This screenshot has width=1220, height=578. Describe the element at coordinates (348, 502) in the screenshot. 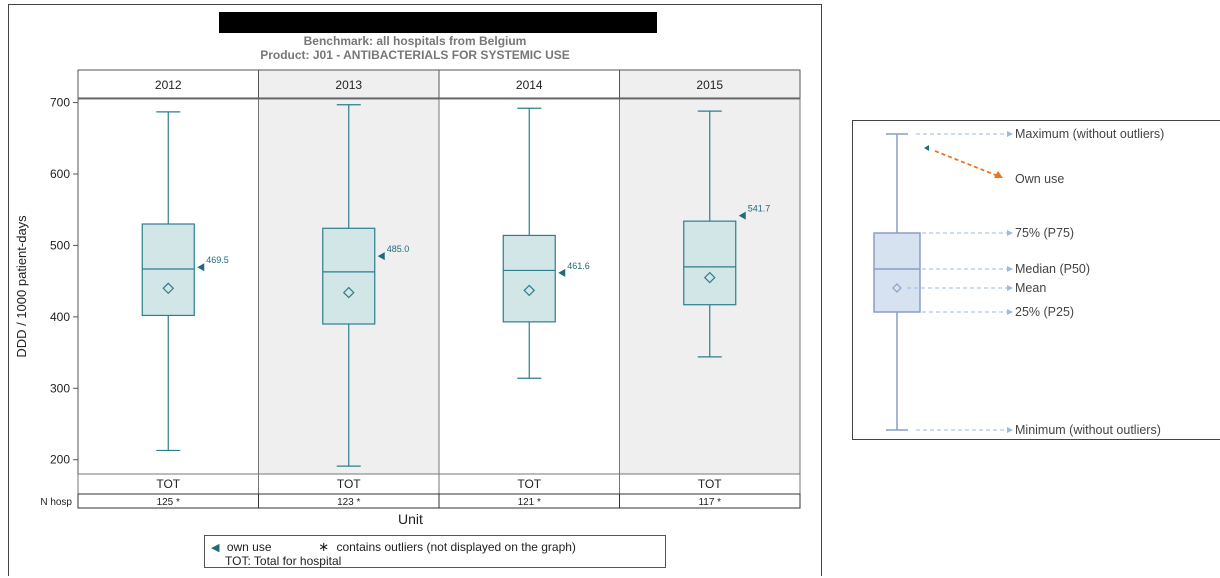

I see `n-hosp-value: 123 *` at that location.